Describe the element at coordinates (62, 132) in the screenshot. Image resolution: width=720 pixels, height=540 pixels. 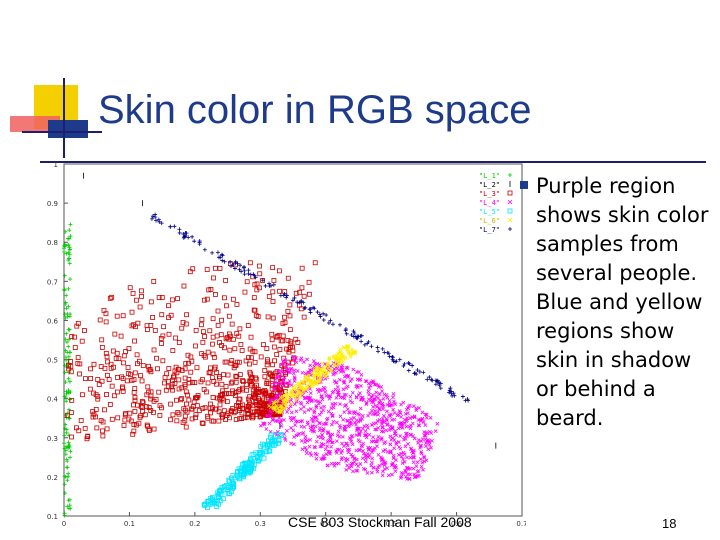
I see `deco-horizontal-line` at that location.